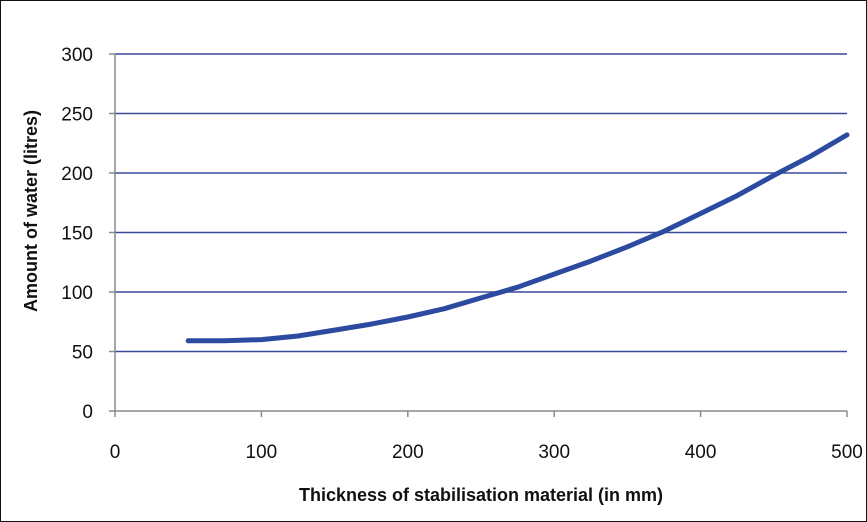  What do you see at coordinates (408, 452) in the screenshot?
I see `x-tick-label: 200` at bounding box center [408, 452].